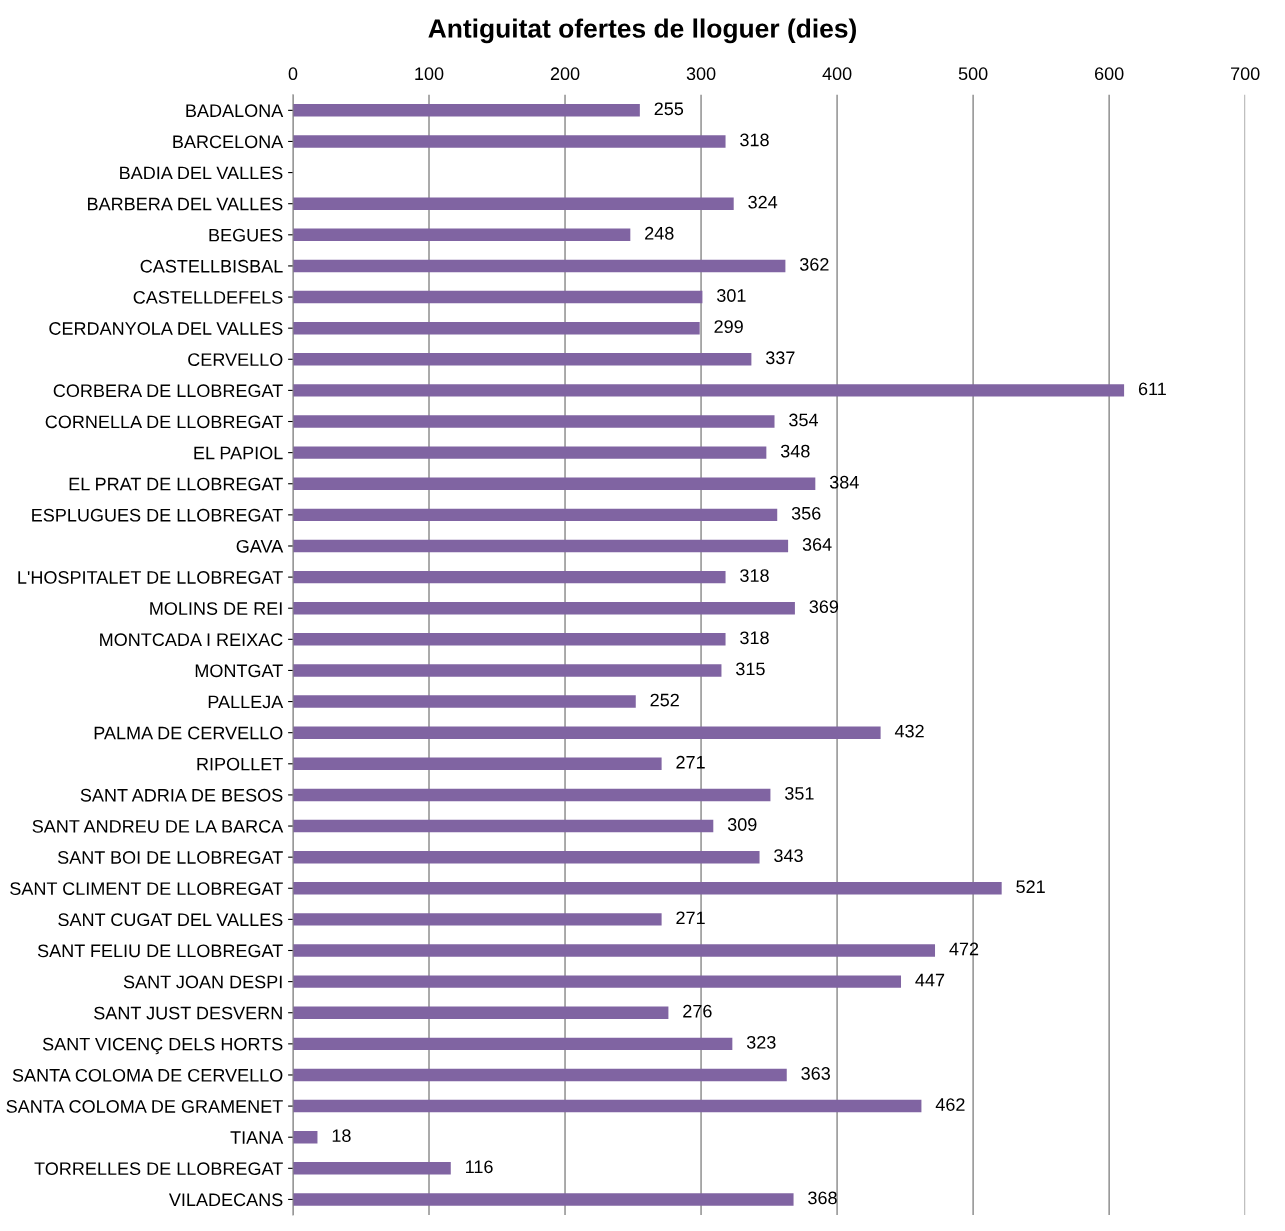  What do you see at coordinates (341, 1136) in the screenshot?
I see `data-label: 18` at bounding box center [341, 1136].